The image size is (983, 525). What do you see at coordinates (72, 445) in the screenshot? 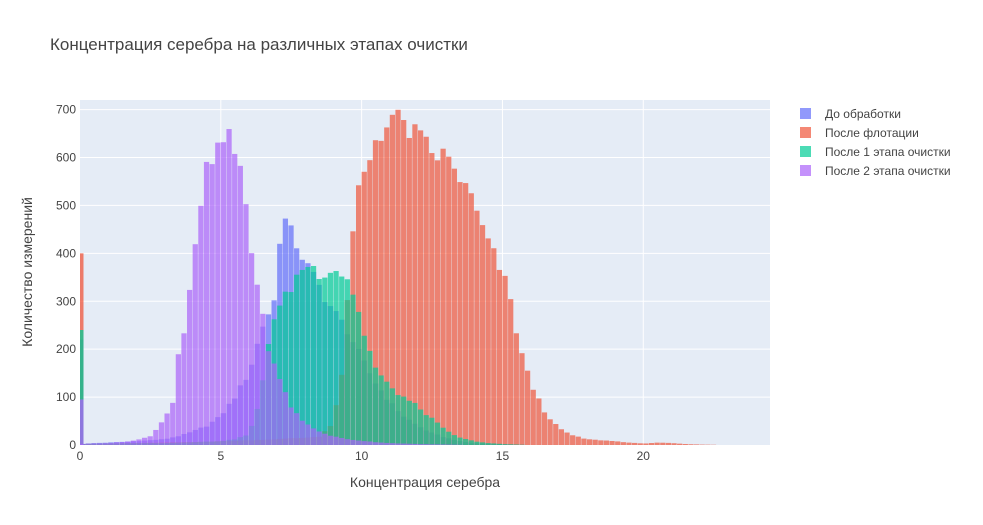
I see `y-tick-label: 0` at bounding box center [72, 445].